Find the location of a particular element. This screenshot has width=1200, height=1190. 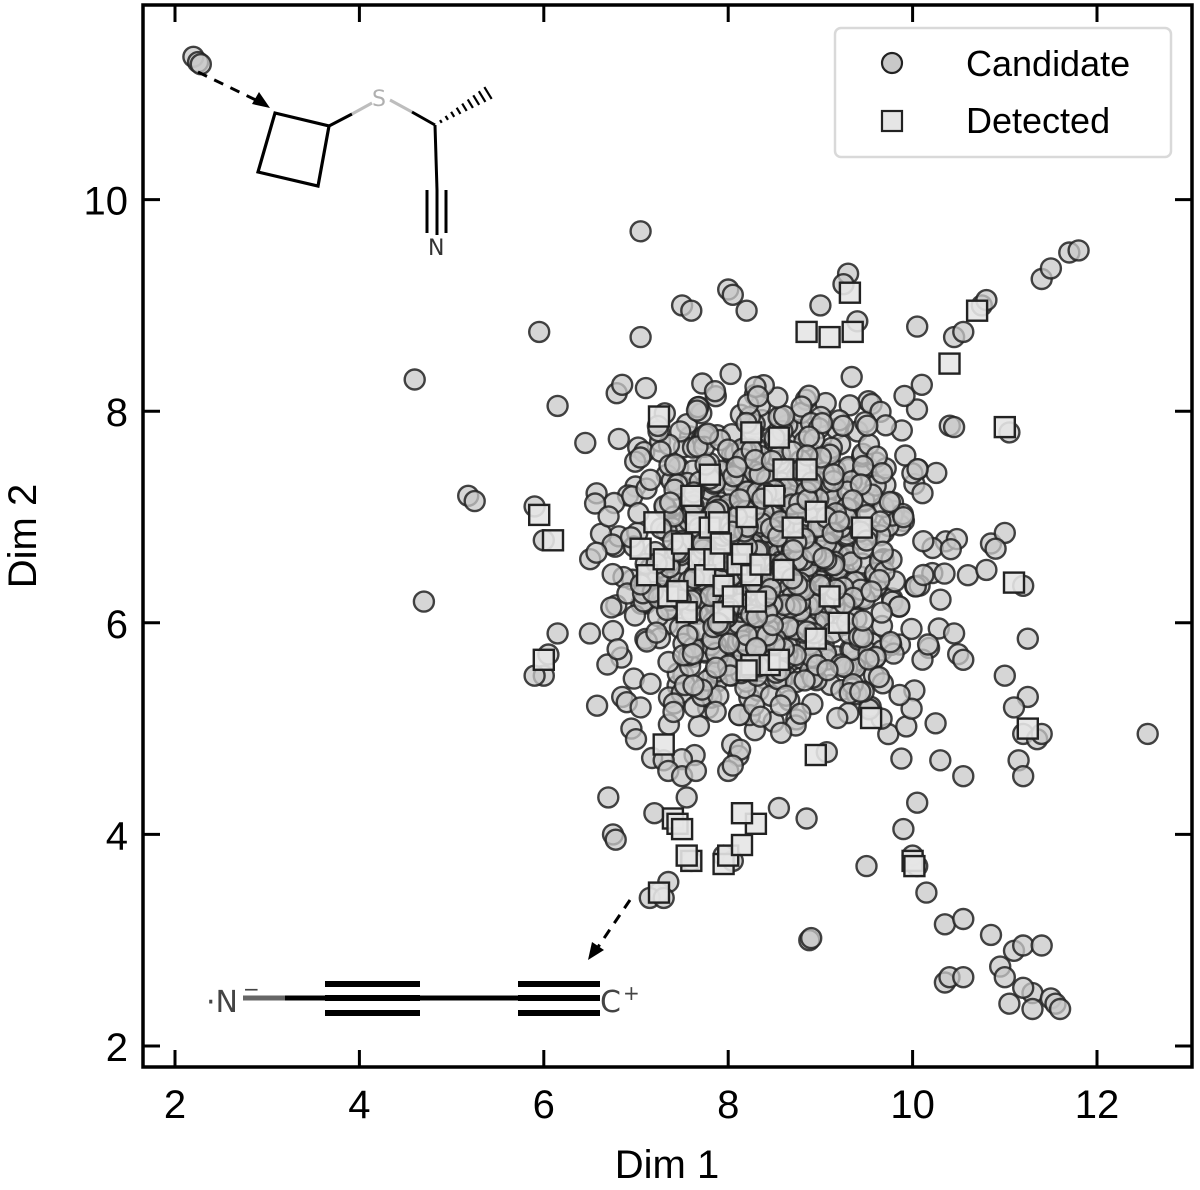

molecule-inset-cyclobutyl-thioether-nitrile: S N is located at coordinates (345, 165).